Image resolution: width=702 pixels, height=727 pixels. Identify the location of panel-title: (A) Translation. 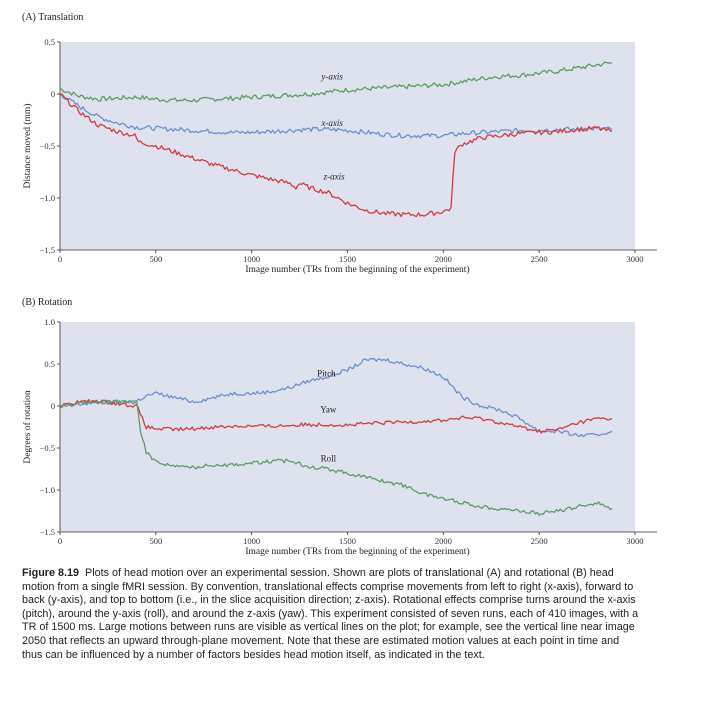
(52, 17).